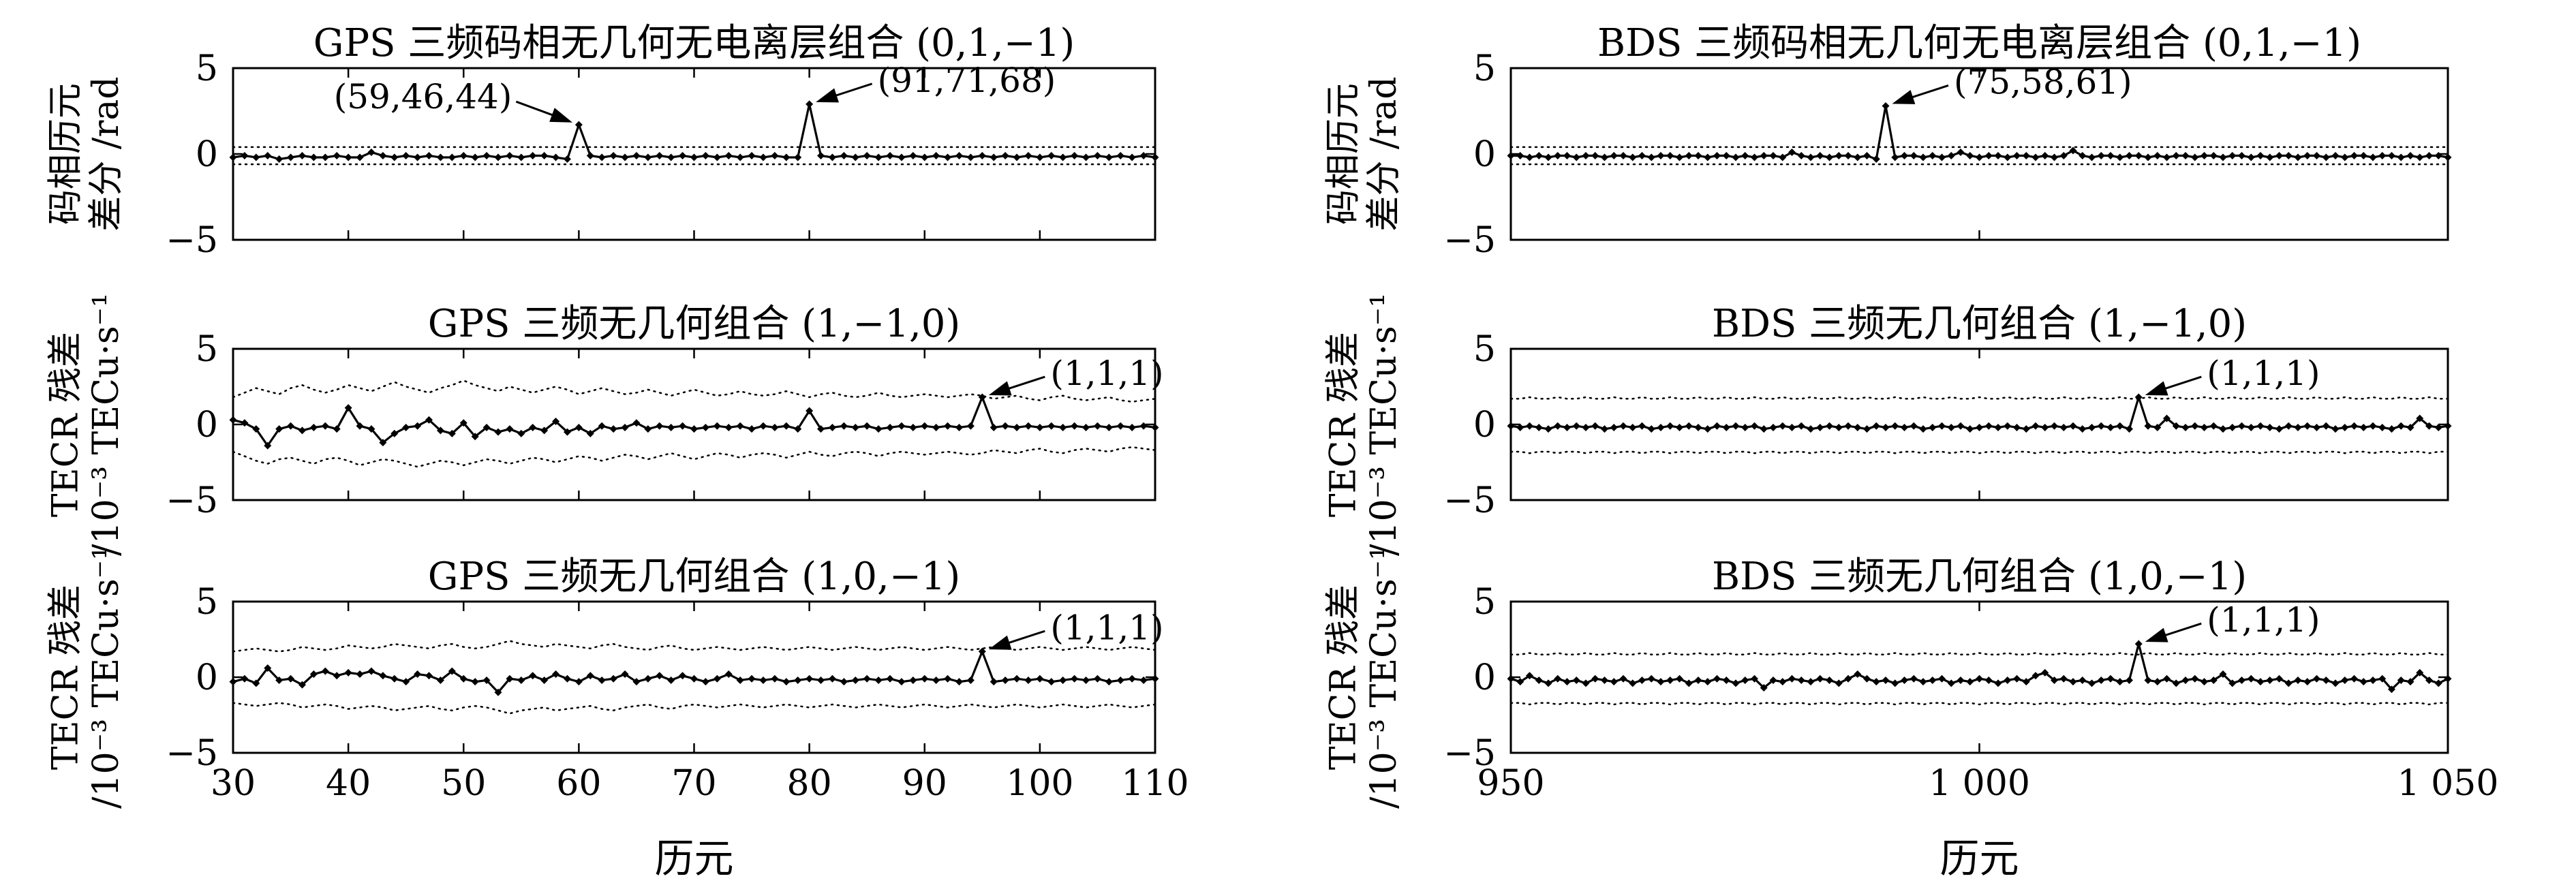 This screenshot has width=2576, height=885. I want to click on y-axis-label-line: TECR 残差, so click(65, 424).